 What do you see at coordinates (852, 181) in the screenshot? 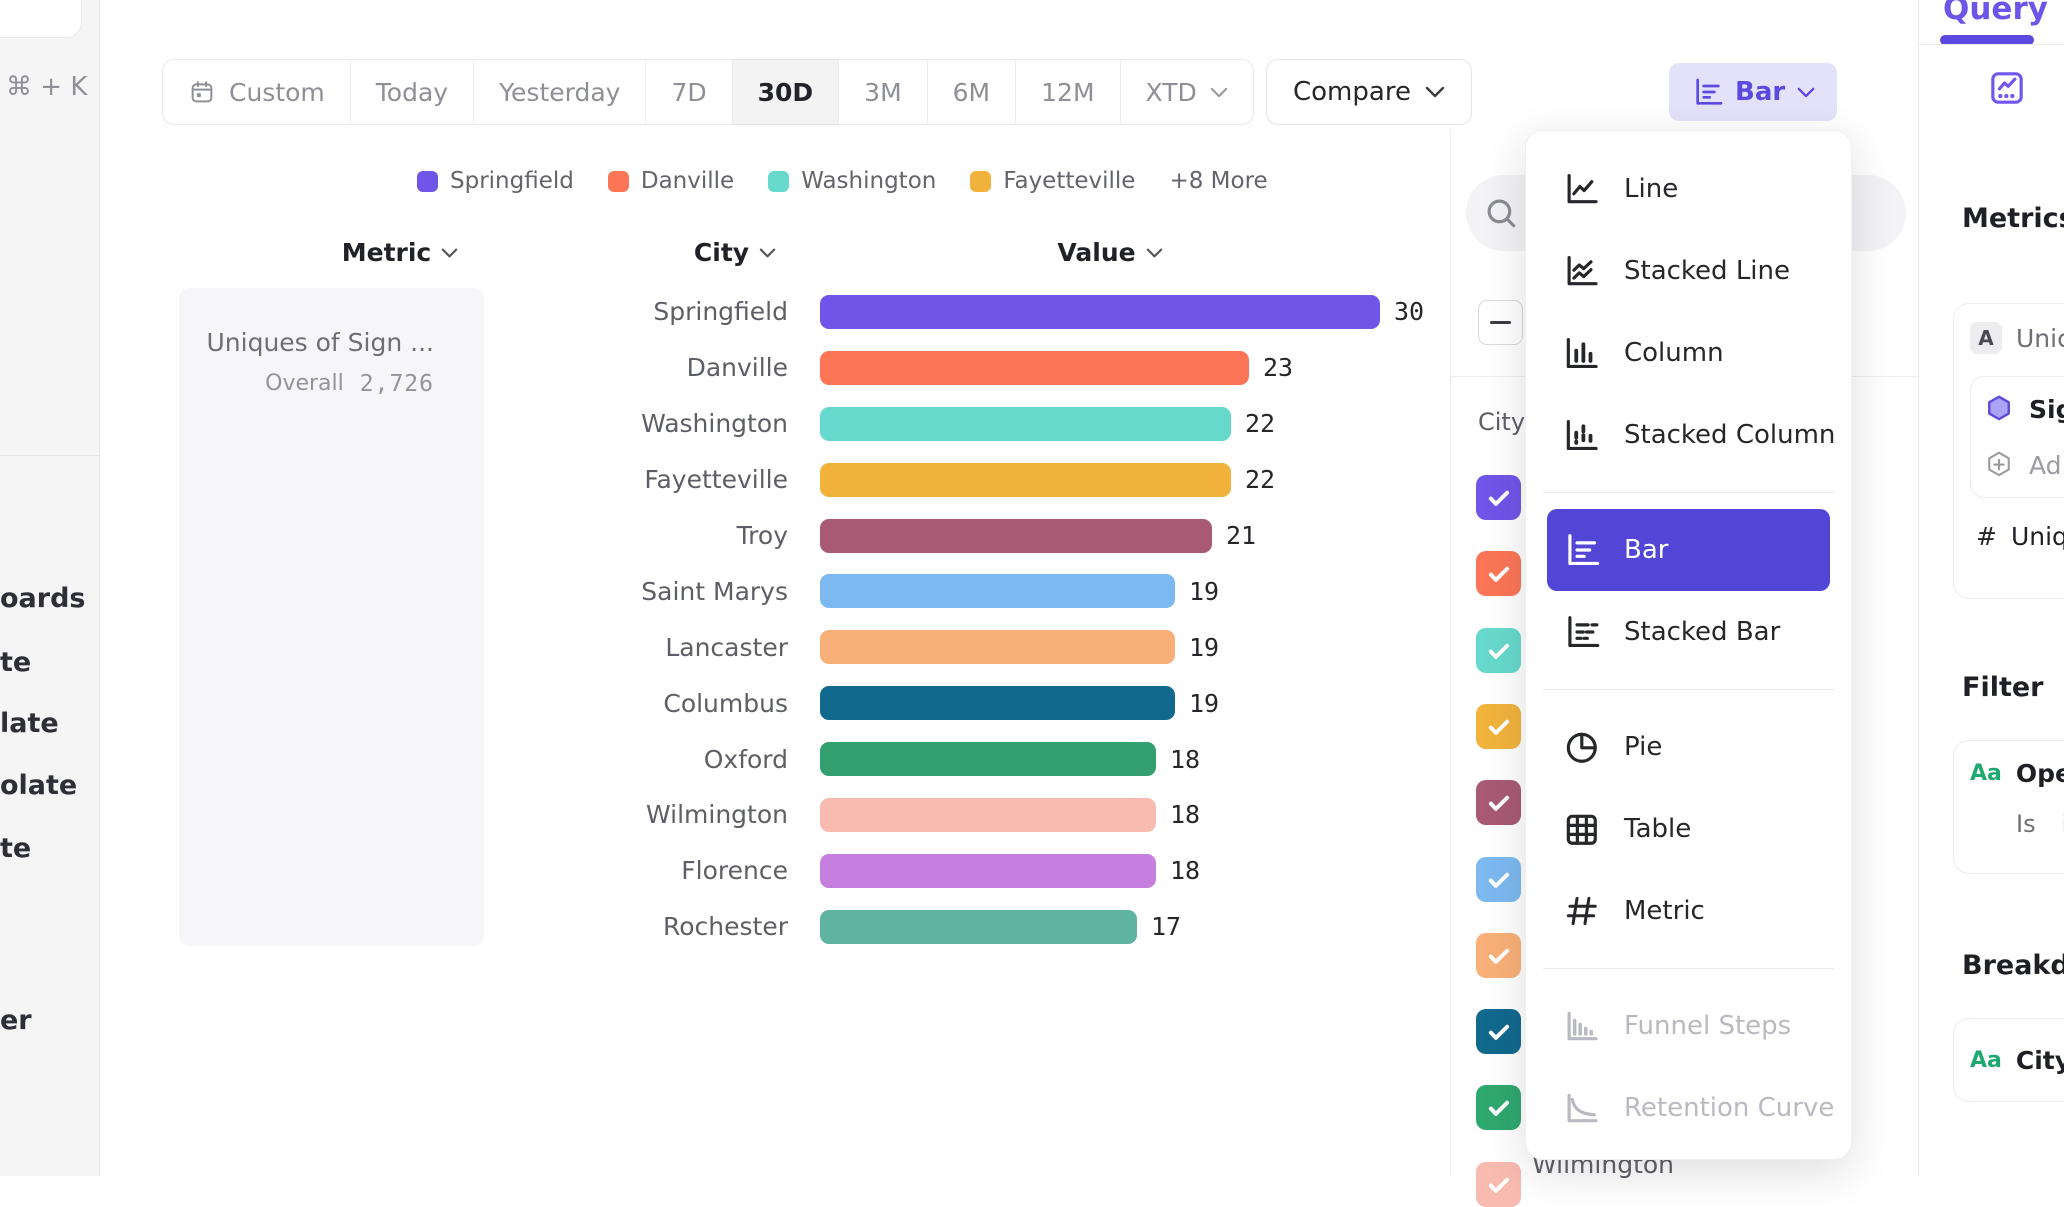
I see `legend-item: Washington` at bounding box center [852, 181].